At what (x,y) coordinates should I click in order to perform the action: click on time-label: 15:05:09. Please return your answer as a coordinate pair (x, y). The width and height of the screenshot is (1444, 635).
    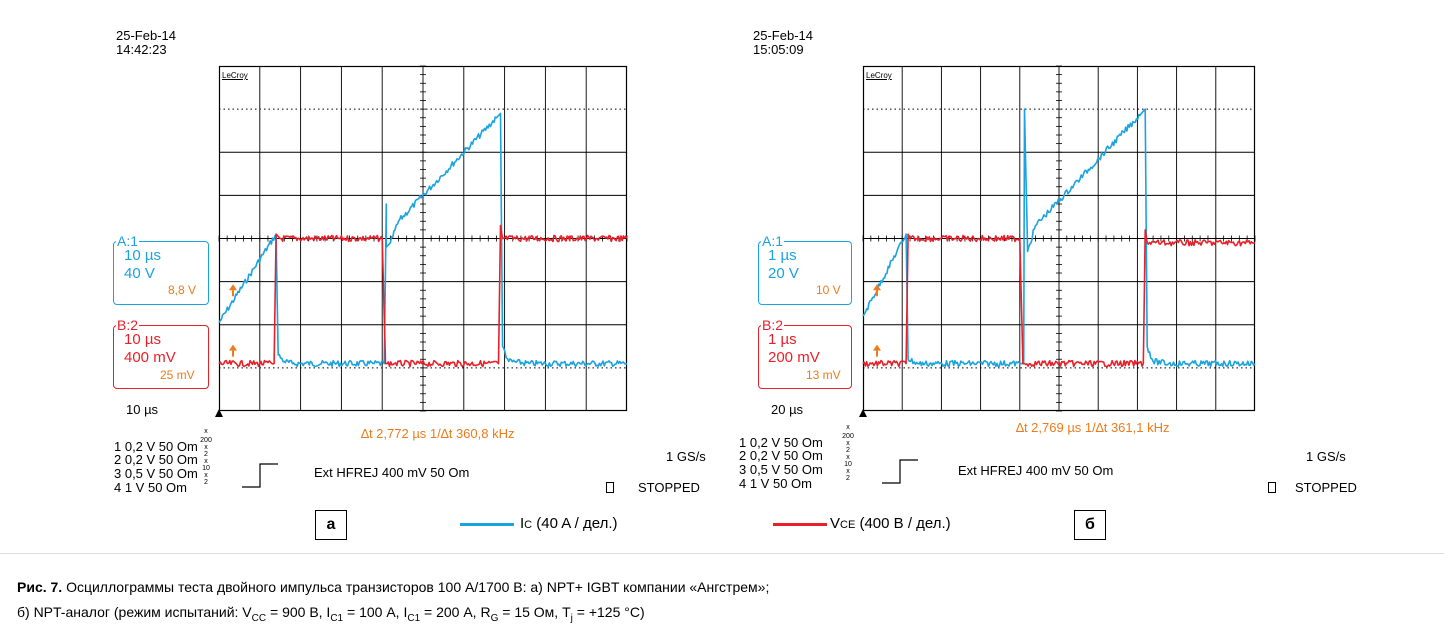
    Looking at the image, I should click on (778, 49).